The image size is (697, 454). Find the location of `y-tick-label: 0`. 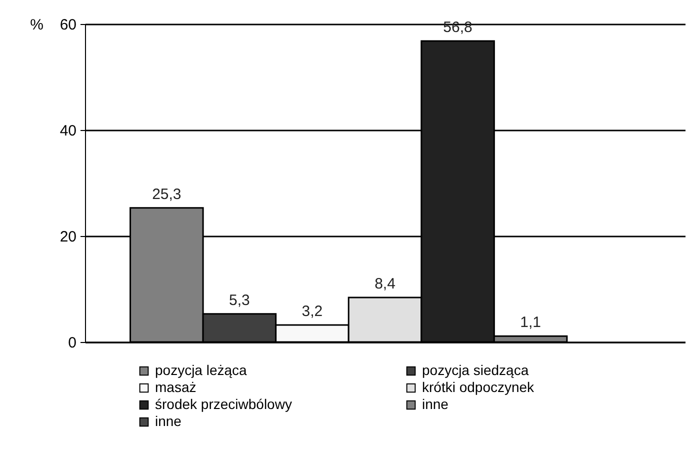

y-tick-label: 0 is located at coordinates (72, 343).